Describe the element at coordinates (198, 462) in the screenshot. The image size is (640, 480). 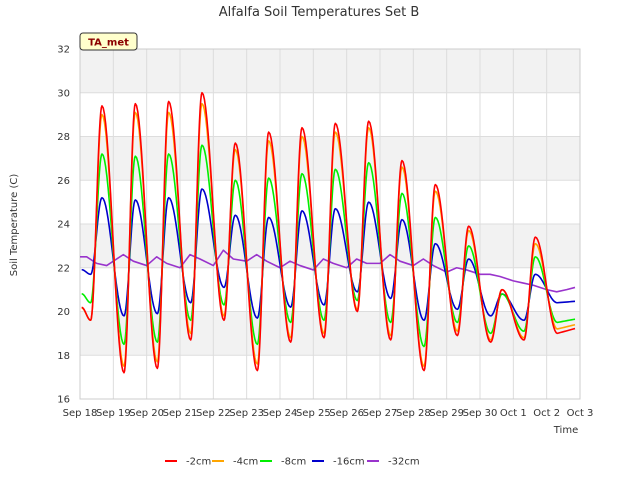
I see `legend-label: -2cm` at that location.